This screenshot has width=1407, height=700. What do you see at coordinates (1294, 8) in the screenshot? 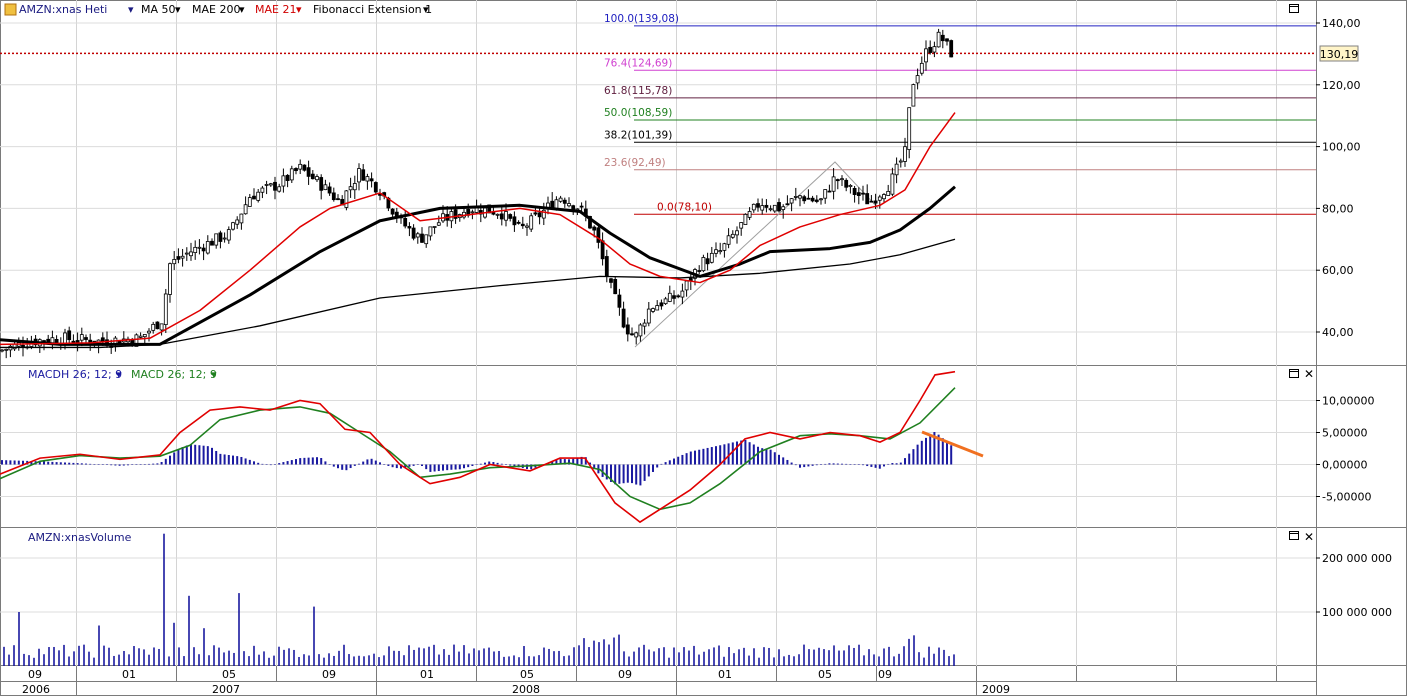
I see `maximize-icon` at bounding box center [1294, 8].